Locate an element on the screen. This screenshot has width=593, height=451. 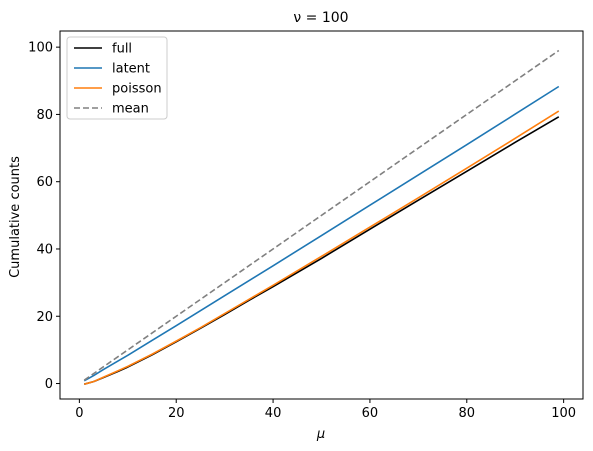
legend-box is located at coordinates (117, 78).